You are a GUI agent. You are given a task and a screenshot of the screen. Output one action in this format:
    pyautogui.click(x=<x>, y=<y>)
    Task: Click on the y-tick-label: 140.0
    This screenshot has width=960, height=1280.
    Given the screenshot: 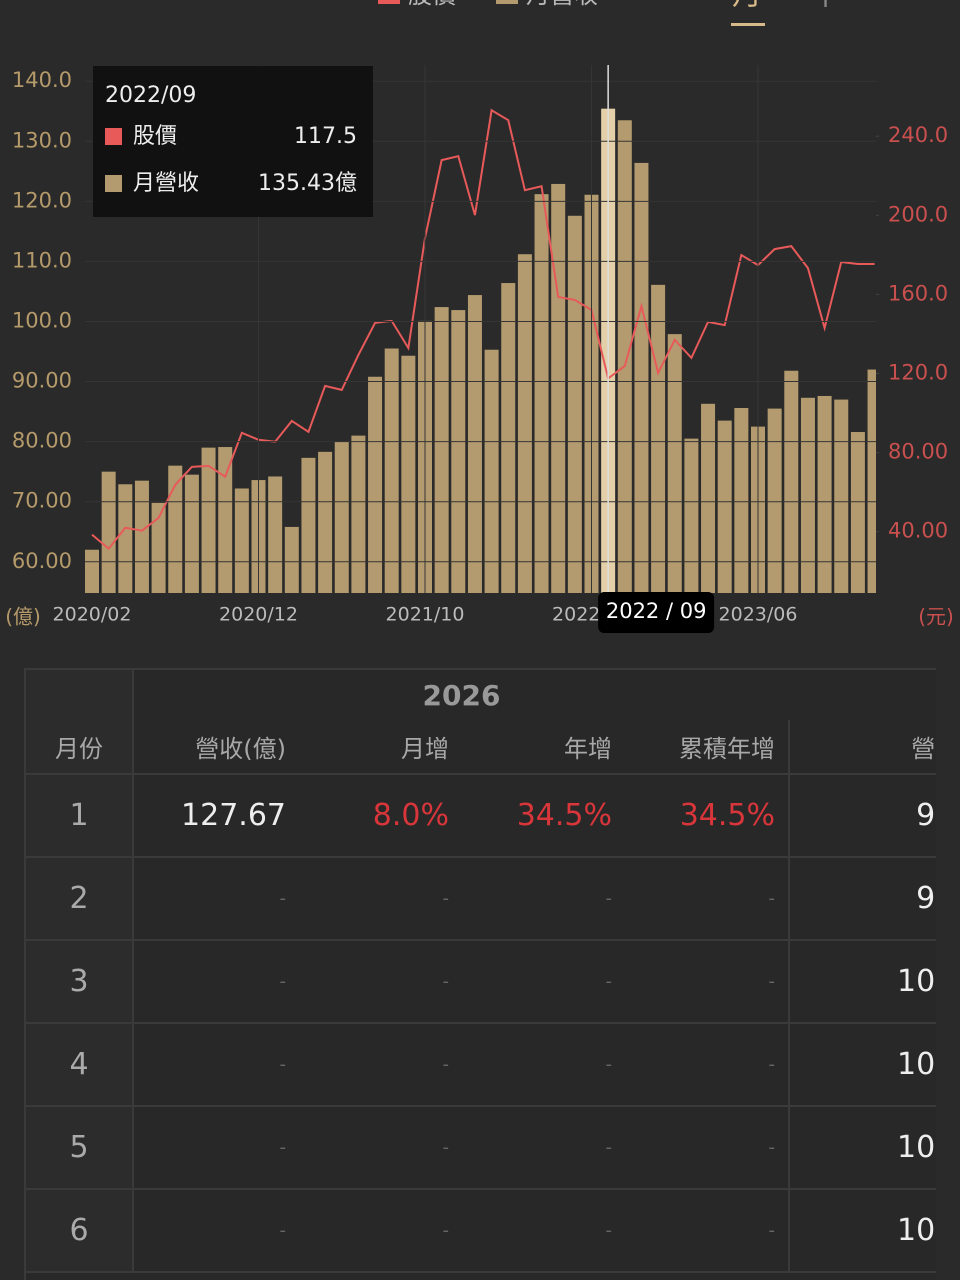 What is the action you would take?
    pyautogui.click(x=42, y=80)
    